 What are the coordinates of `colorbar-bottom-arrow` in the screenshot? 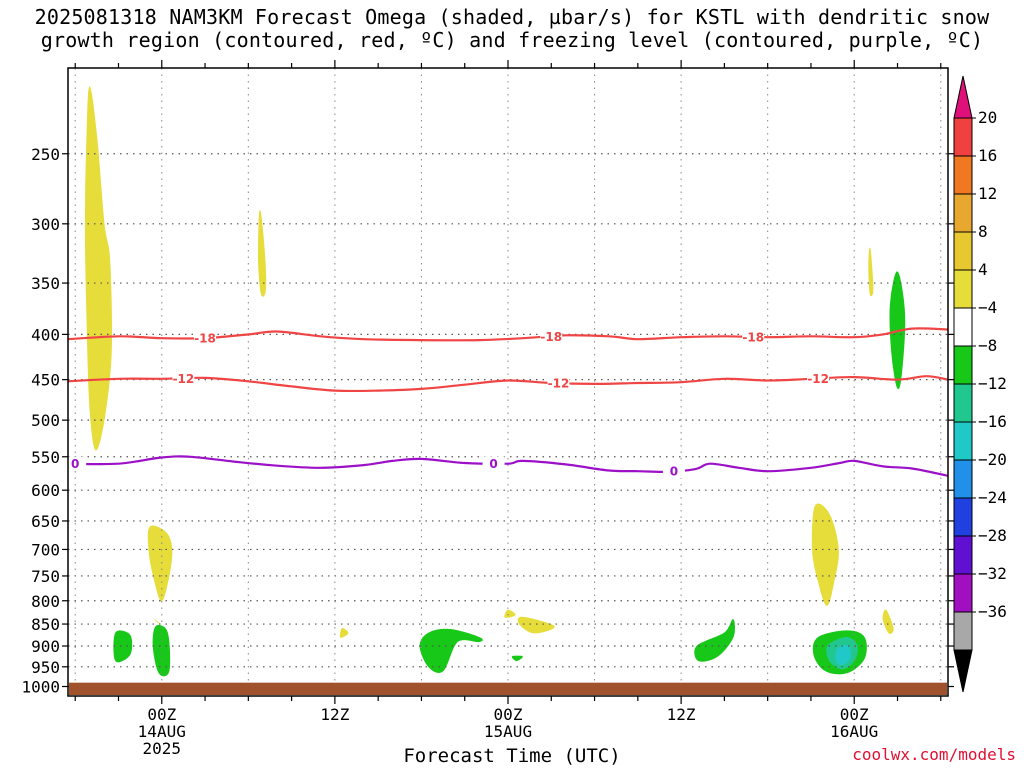 It's located at (963, 671).